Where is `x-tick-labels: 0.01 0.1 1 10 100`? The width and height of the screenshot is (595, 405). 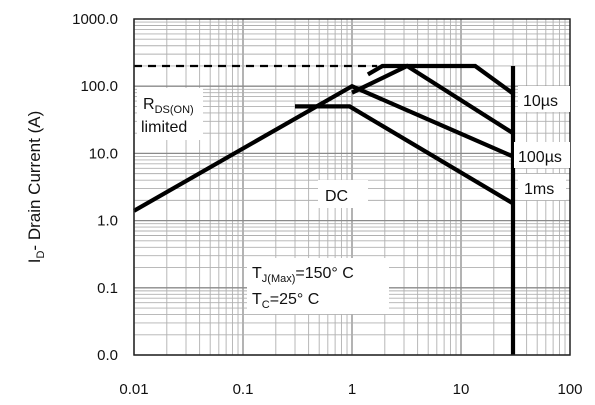
x-tick-labels: 0.01 0.1 1 10 100 is located at coordinates (350, 389).